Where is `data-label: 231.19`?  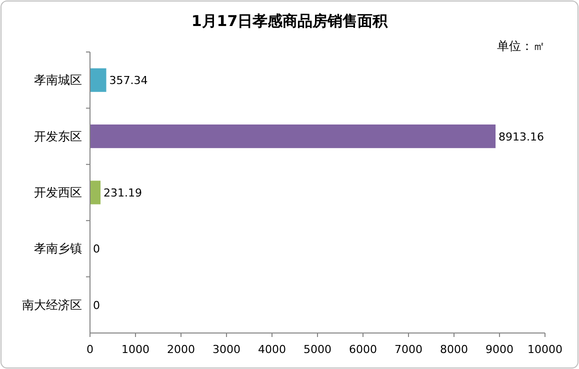 data-label: 231.19 is located at coordinates (123, 193).